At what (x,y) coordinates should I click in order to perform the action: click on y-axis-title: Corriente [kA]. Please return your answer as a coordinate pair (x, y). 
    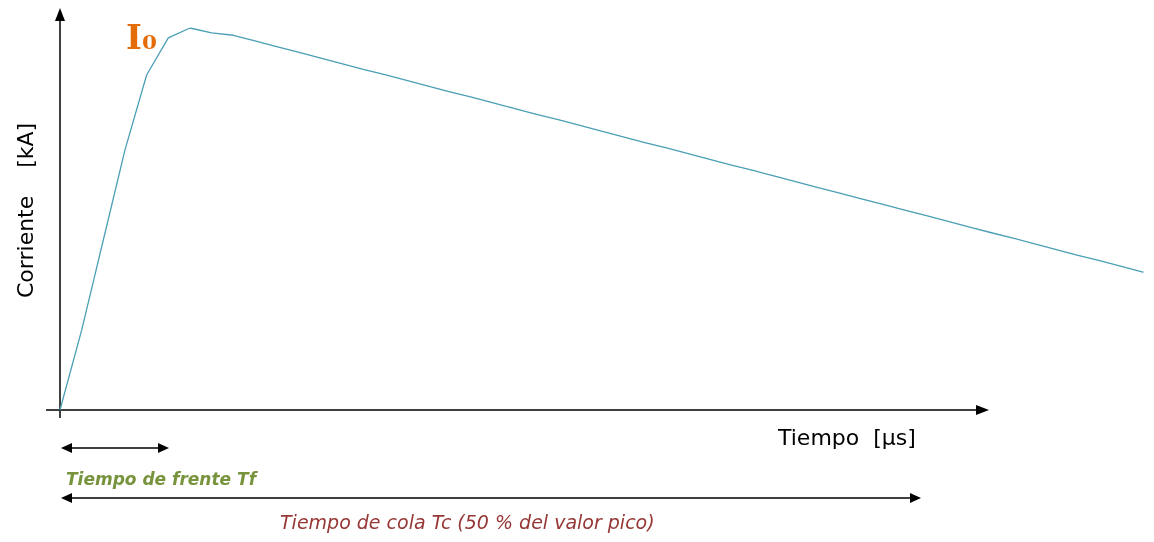
    Looking at the image, I should click on (25, 210).